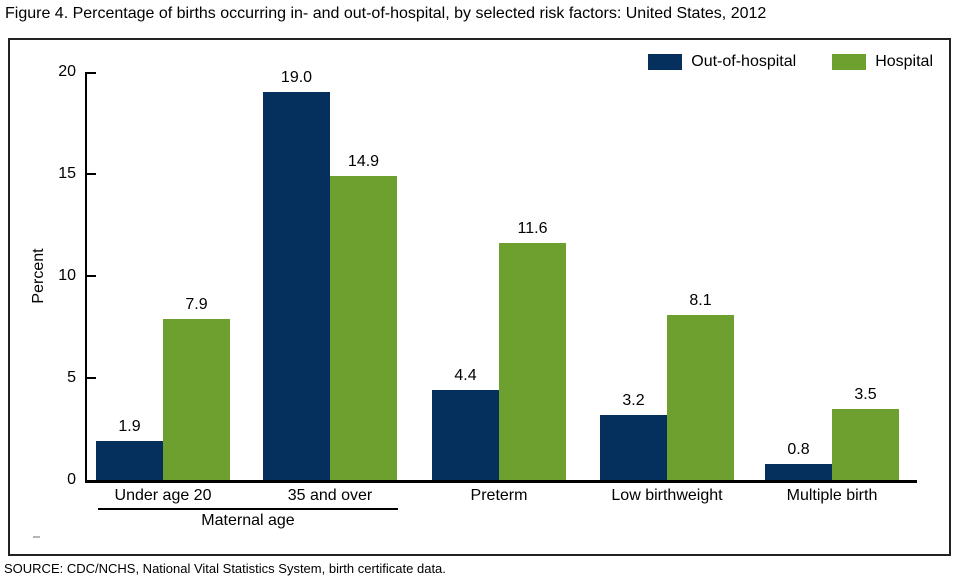 Image resolution: width=960 pixels, height=582 pixels. I want to click on y-tick-label-0: 0, so click(71, 479).